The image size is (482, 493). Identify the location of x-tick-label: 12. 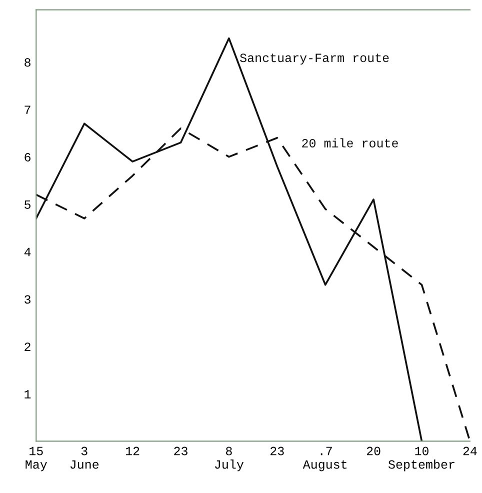
(133, 451).